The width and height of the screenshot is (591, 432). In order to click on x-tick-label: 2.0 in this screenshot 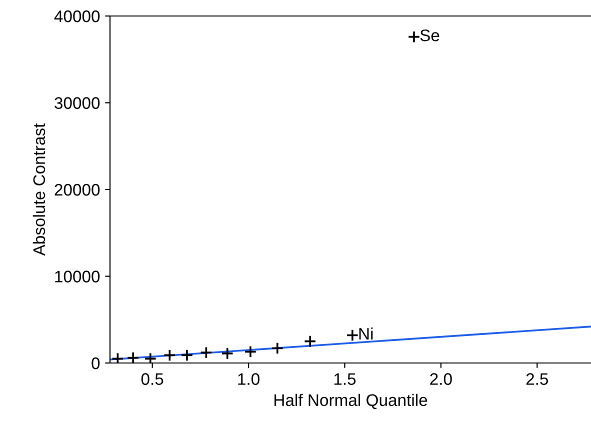, I will do `click(441, 379)`.